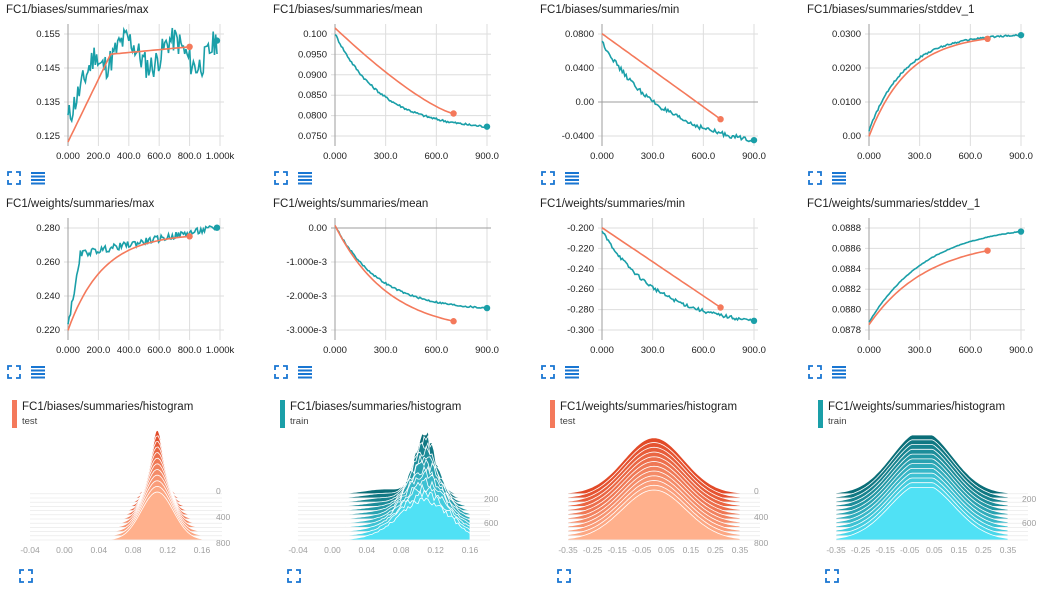  What do you see at coordinates (642, 550) in the screenshot?
I see `histogram-x-tick-label: -0.05` at bounding box center [642, 550].